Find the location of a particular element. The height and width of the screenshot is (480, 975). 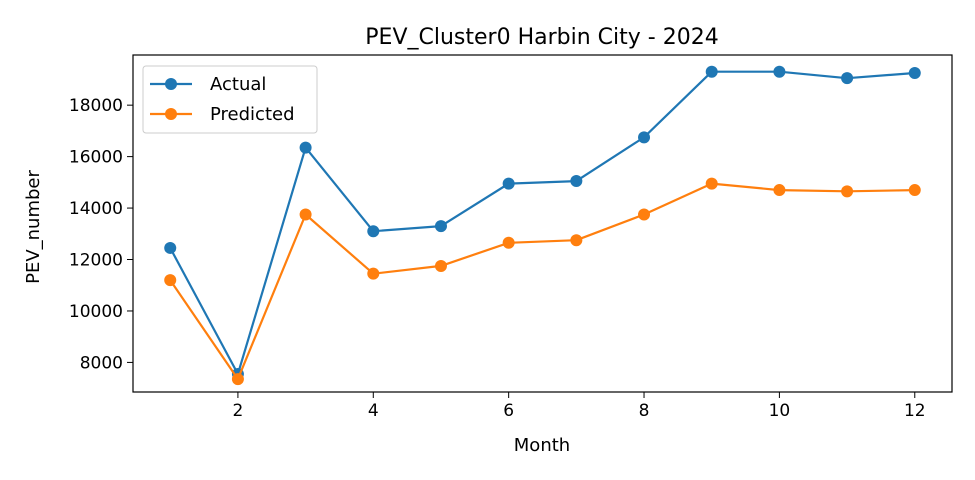

legend-marker-predicted is located at coordinates (171, 114).